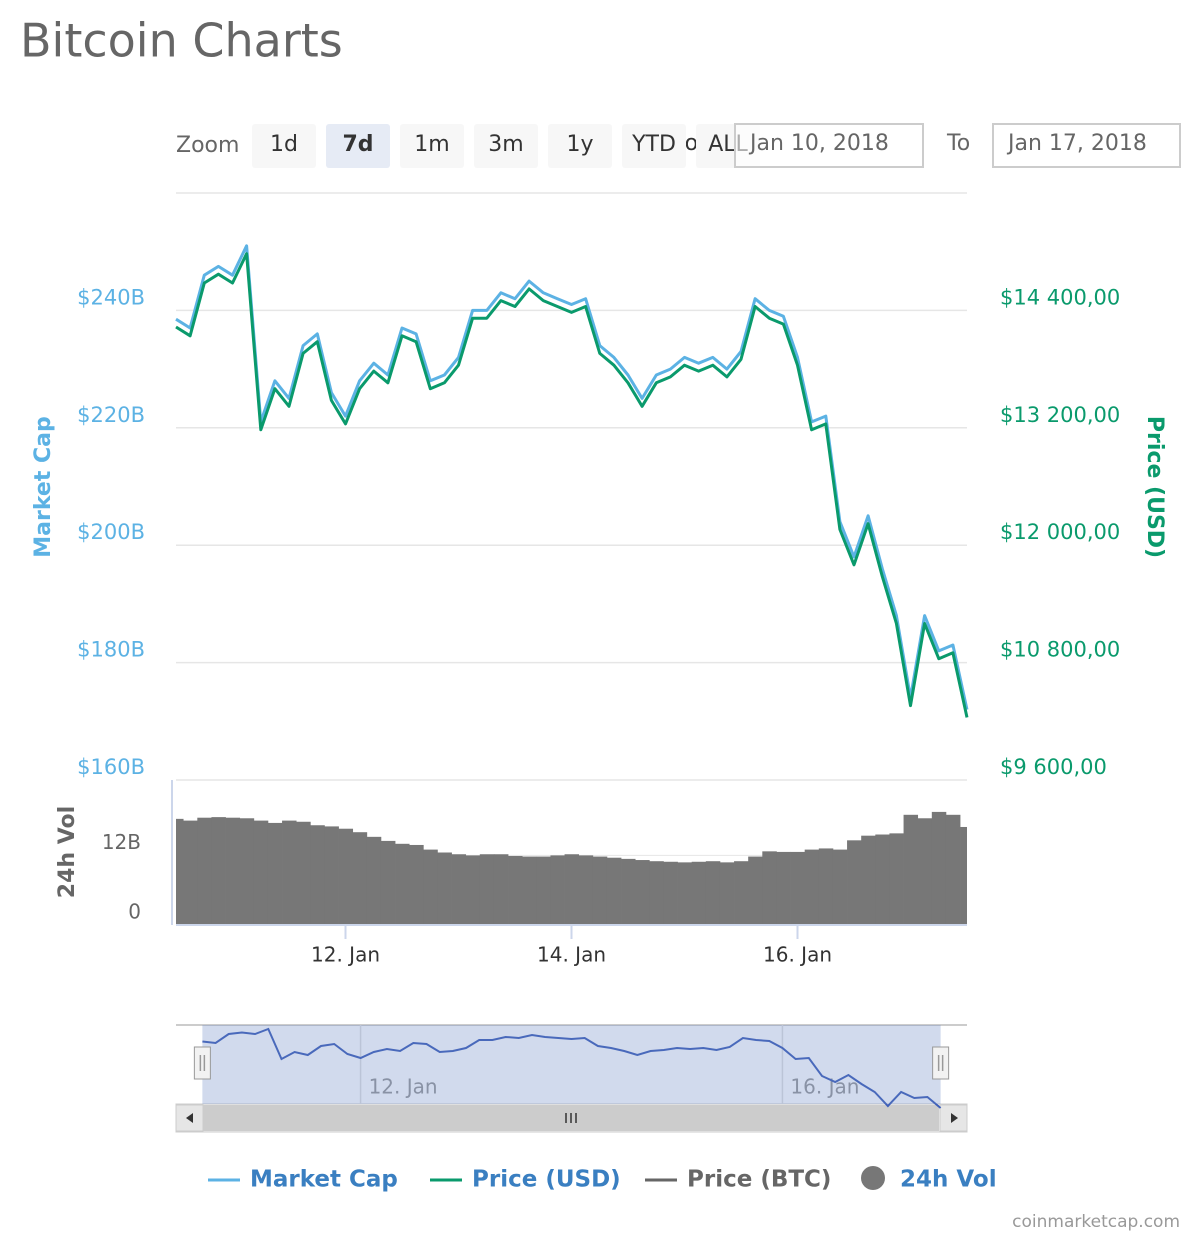  I want to click on legend-label: Market Cap, so click(324, 1180).